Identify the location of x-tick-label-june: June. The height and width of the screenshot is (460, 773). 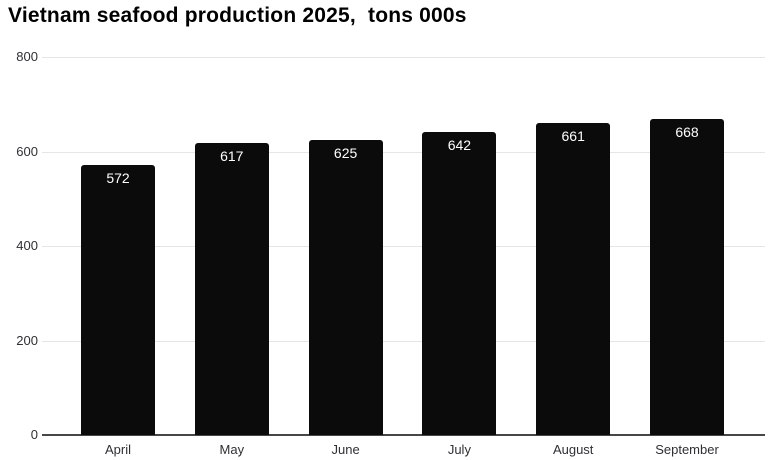
(345, 449).